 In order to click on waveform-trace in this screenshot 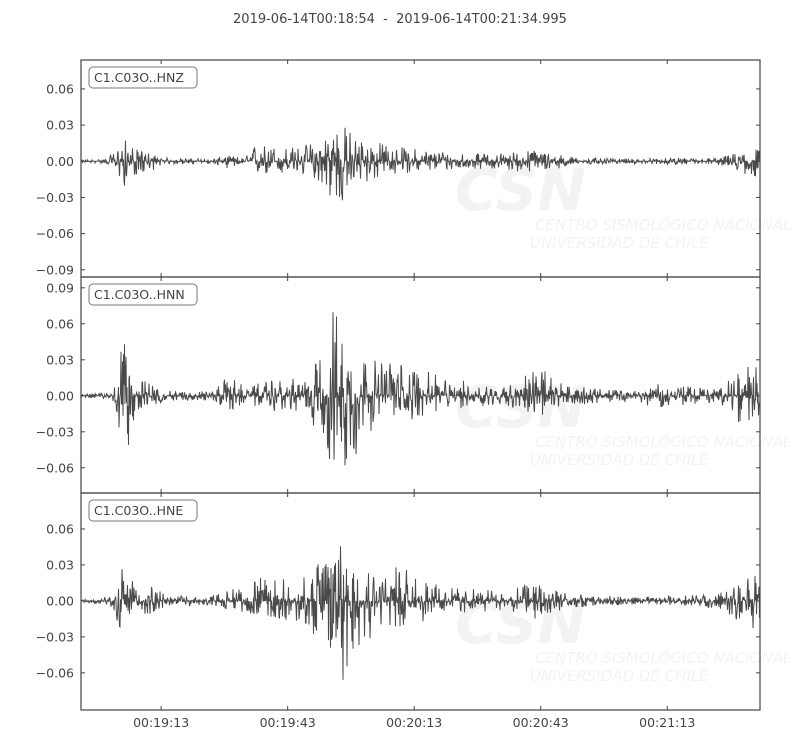, I will do `click(420, 164)`.